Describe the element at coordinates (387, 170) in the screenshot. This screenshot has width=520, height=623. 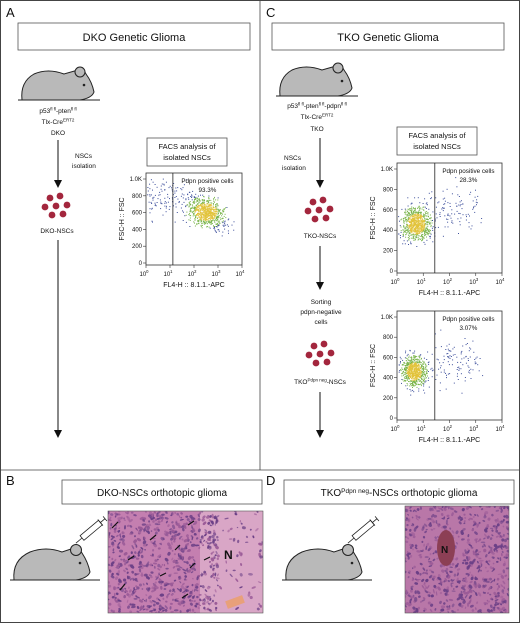
I see `y-tick-label: 1.0K` at that location.